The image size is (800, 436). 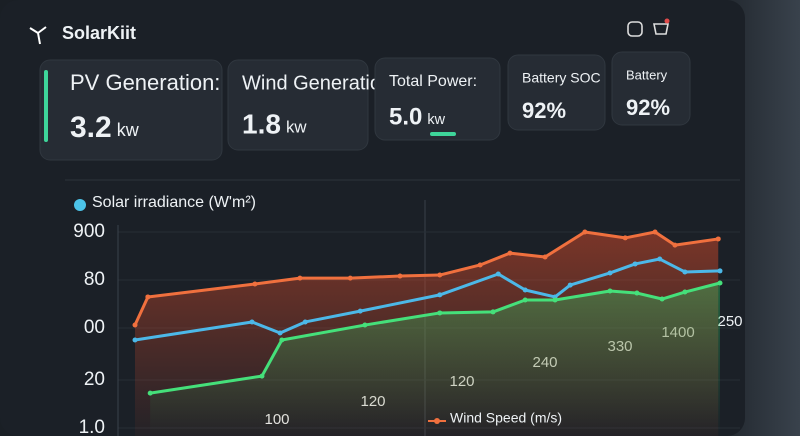 What do you see at coordinates (99, 33) in the screenshot?
I see `app-title: SolarKiit` at bounding box center [99, 33].